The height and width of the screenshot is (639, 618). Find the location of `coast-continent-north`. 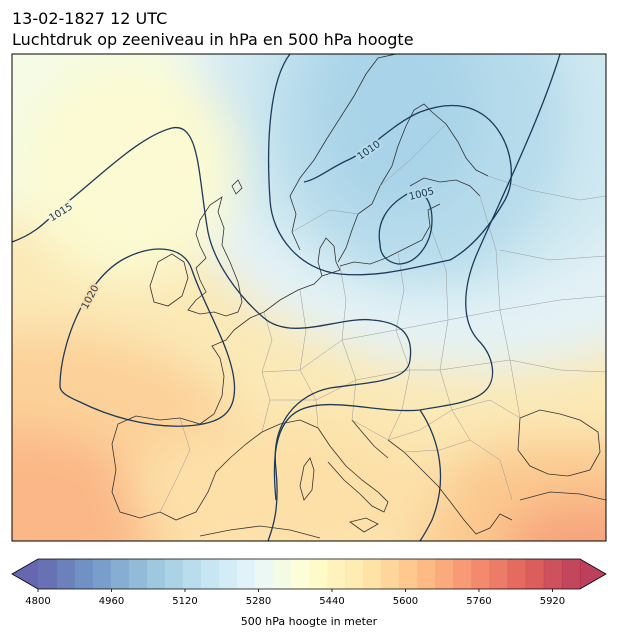

coast-continent-north is located at coordinates (278, 303).